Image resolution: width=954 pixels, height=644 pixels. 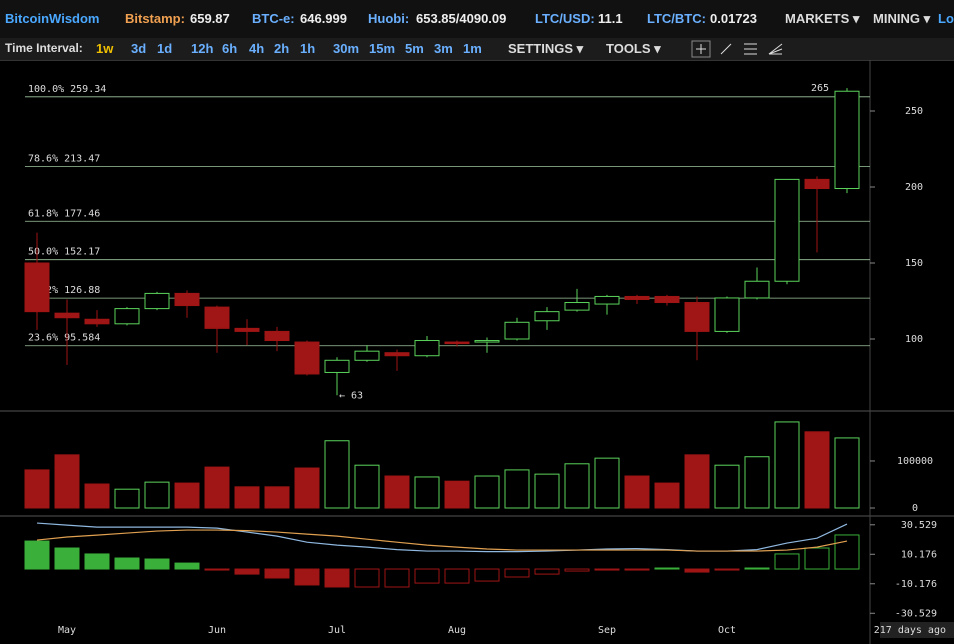 I want to click on menu: Lo, so click(x=946, y=18).